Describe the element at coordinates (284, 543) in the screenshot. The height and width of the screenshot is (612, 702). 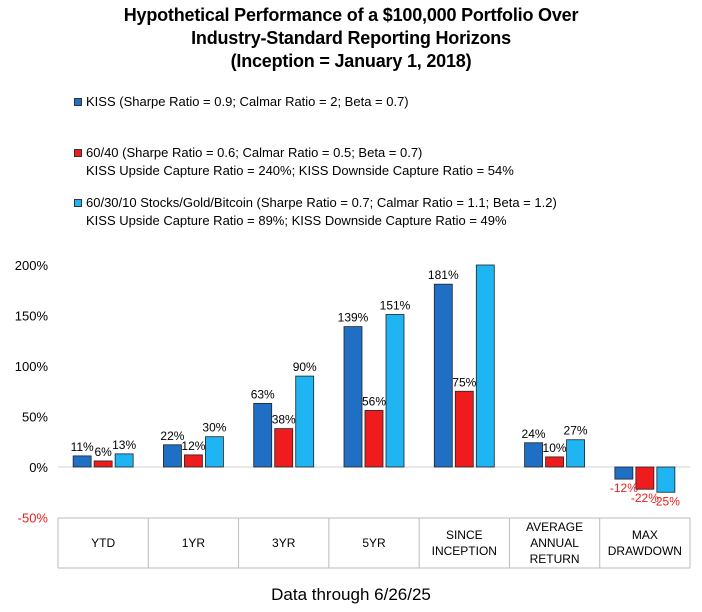
I see `category-label: 3YR` at that location.